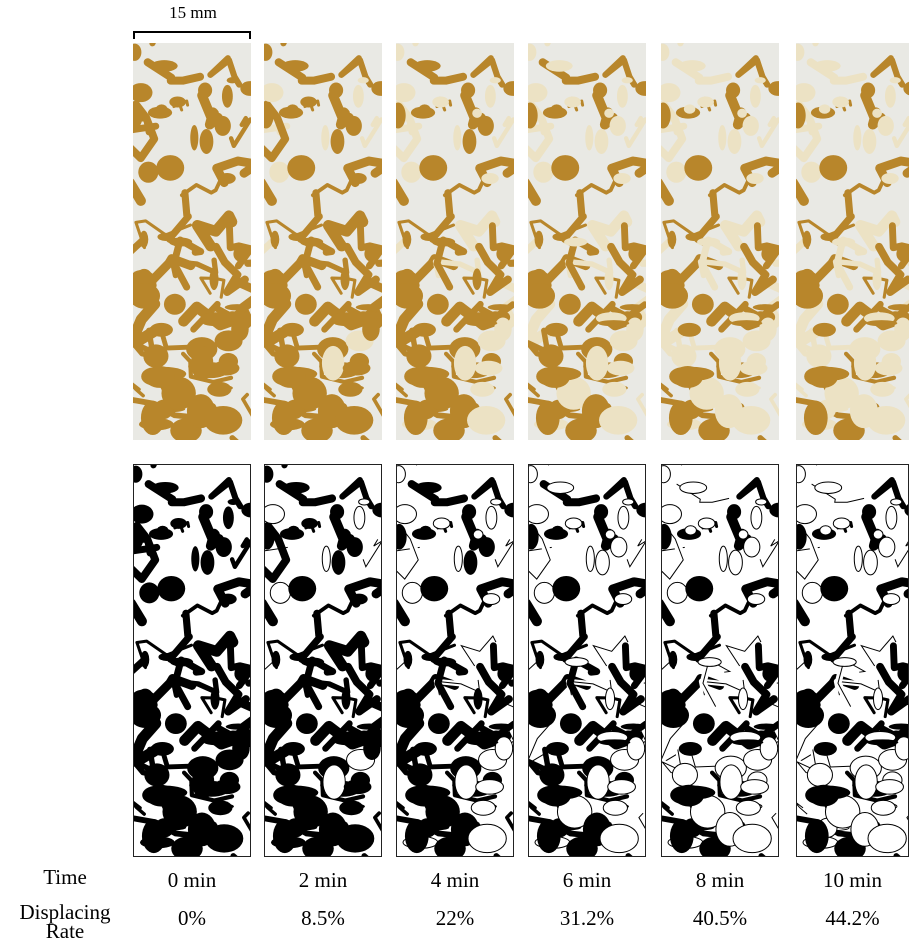 The height and width of the screenshot is (946, 909). Describe the element at coordinates (193, 12) in the screenshot. I see `scale-bar-label: 15 mm` at that location.